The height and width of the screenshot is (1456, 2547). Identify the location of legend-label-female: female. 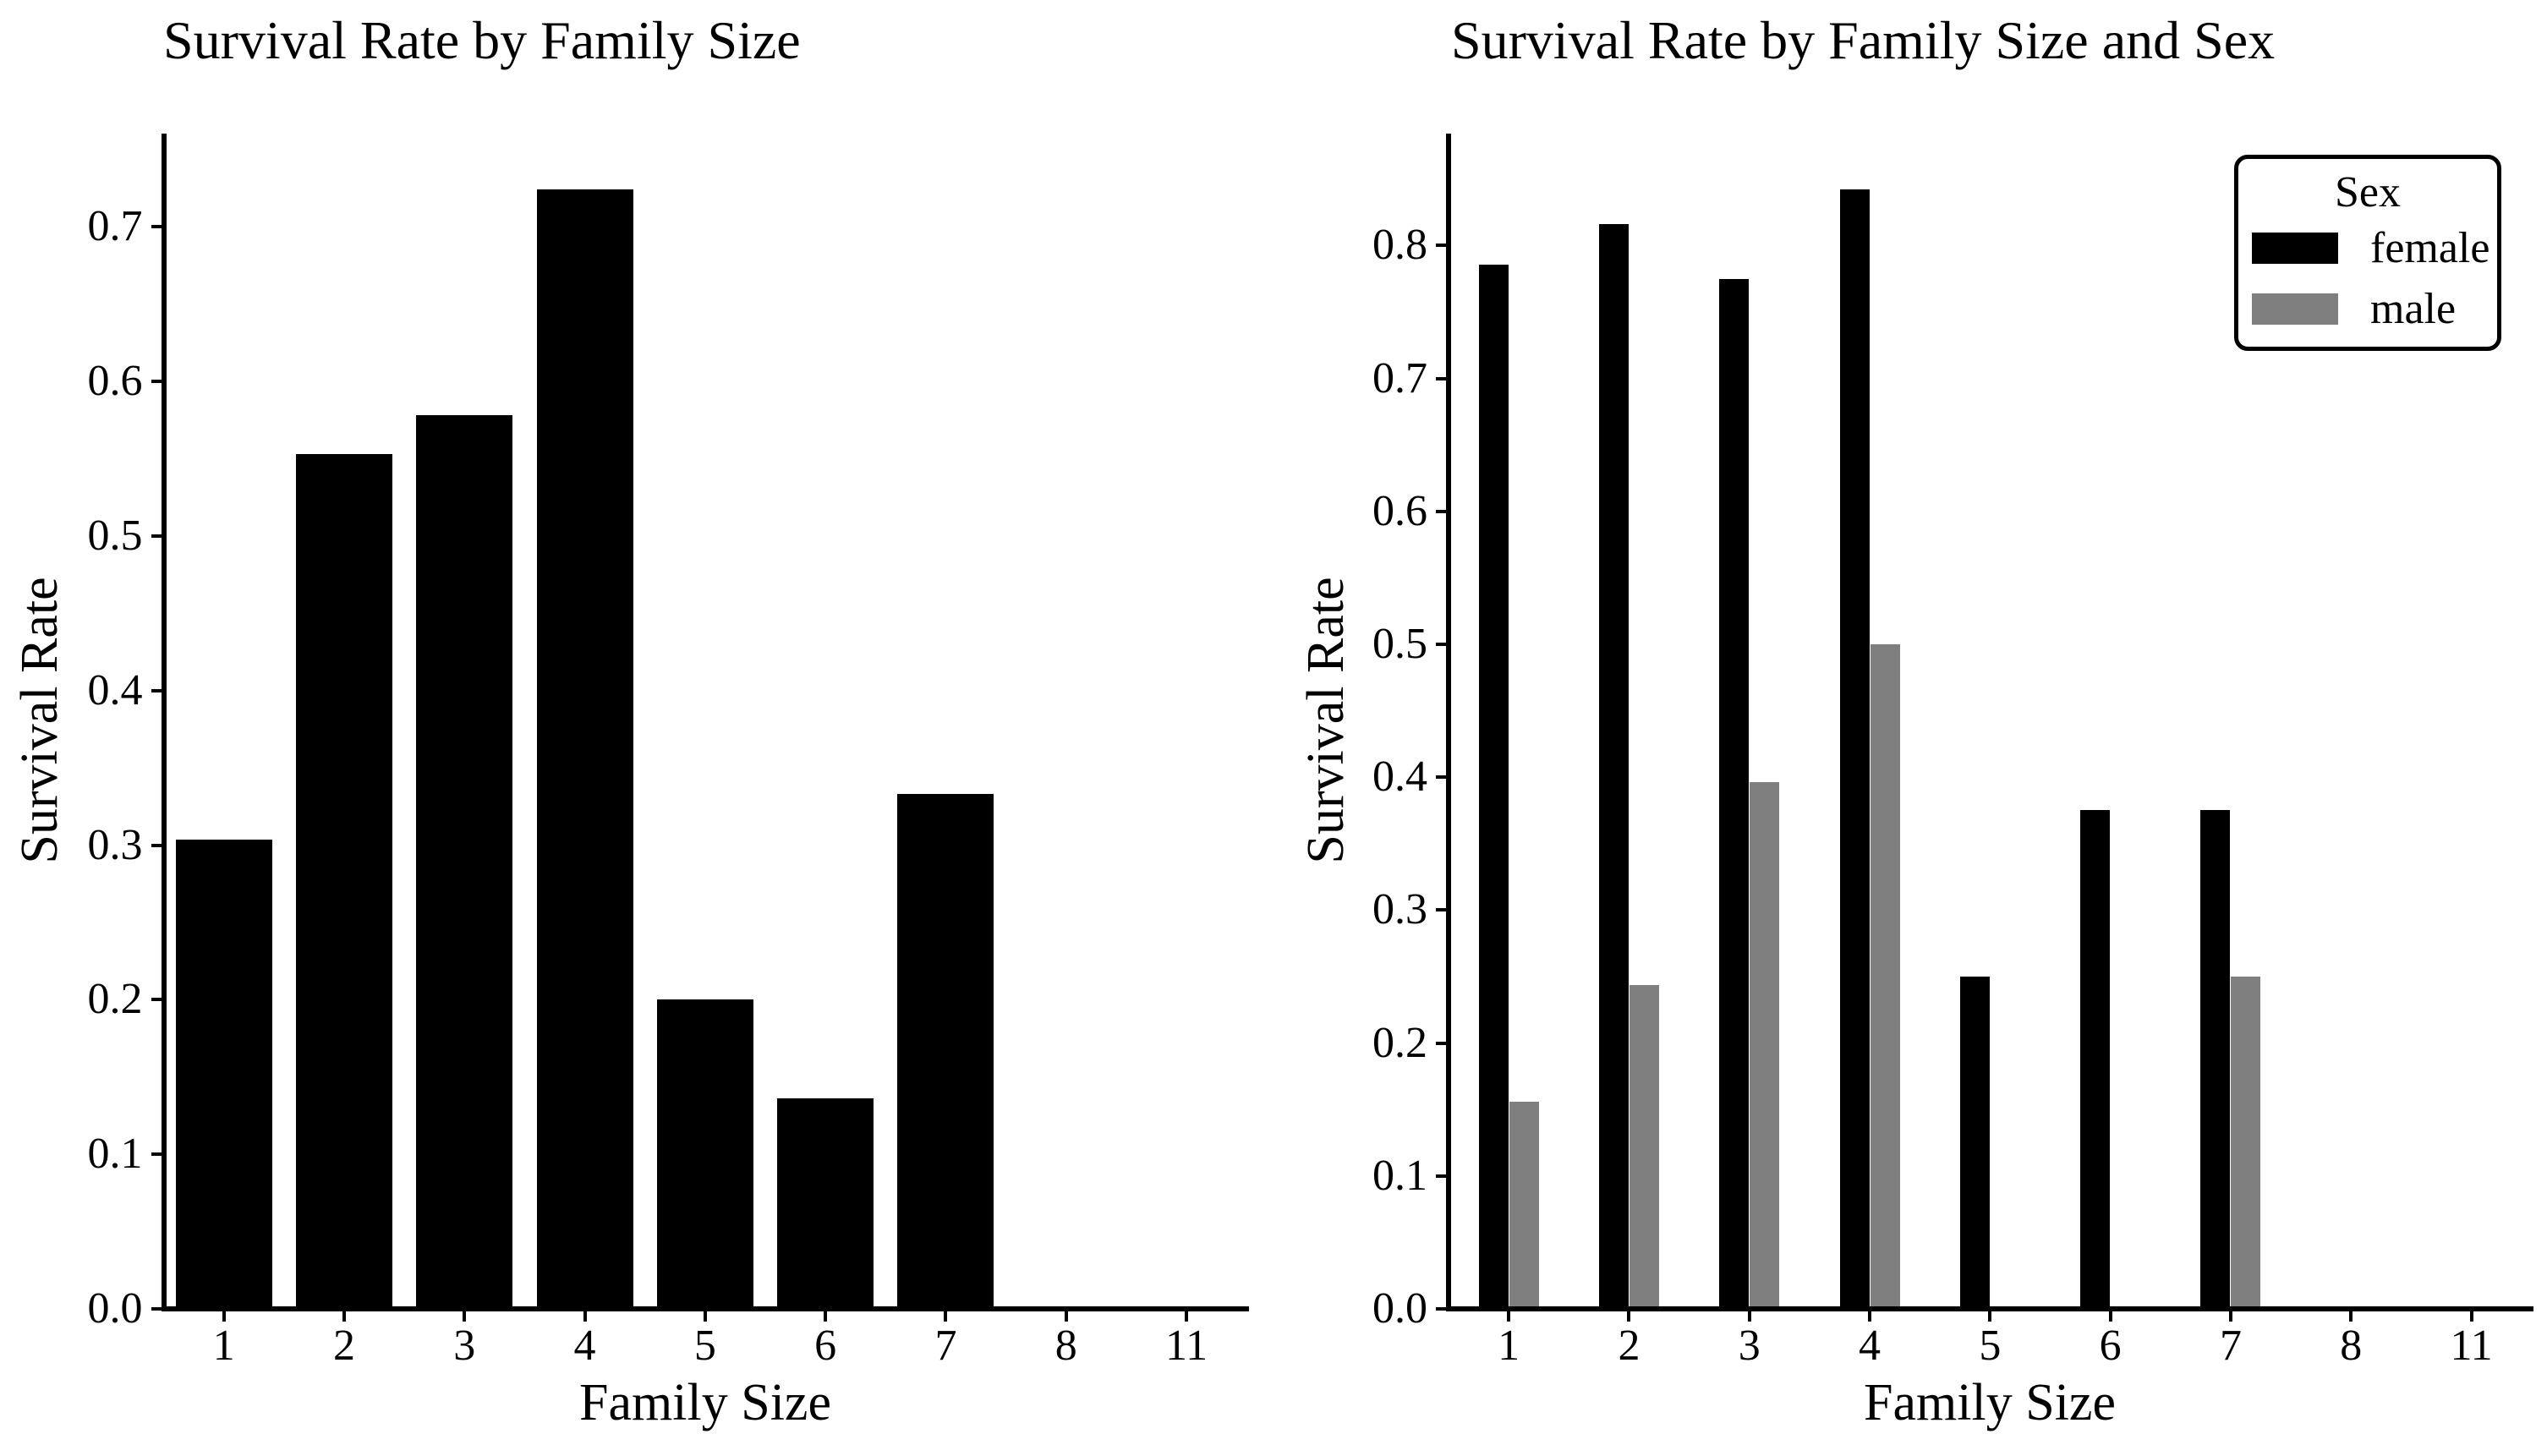
(2430, 248).